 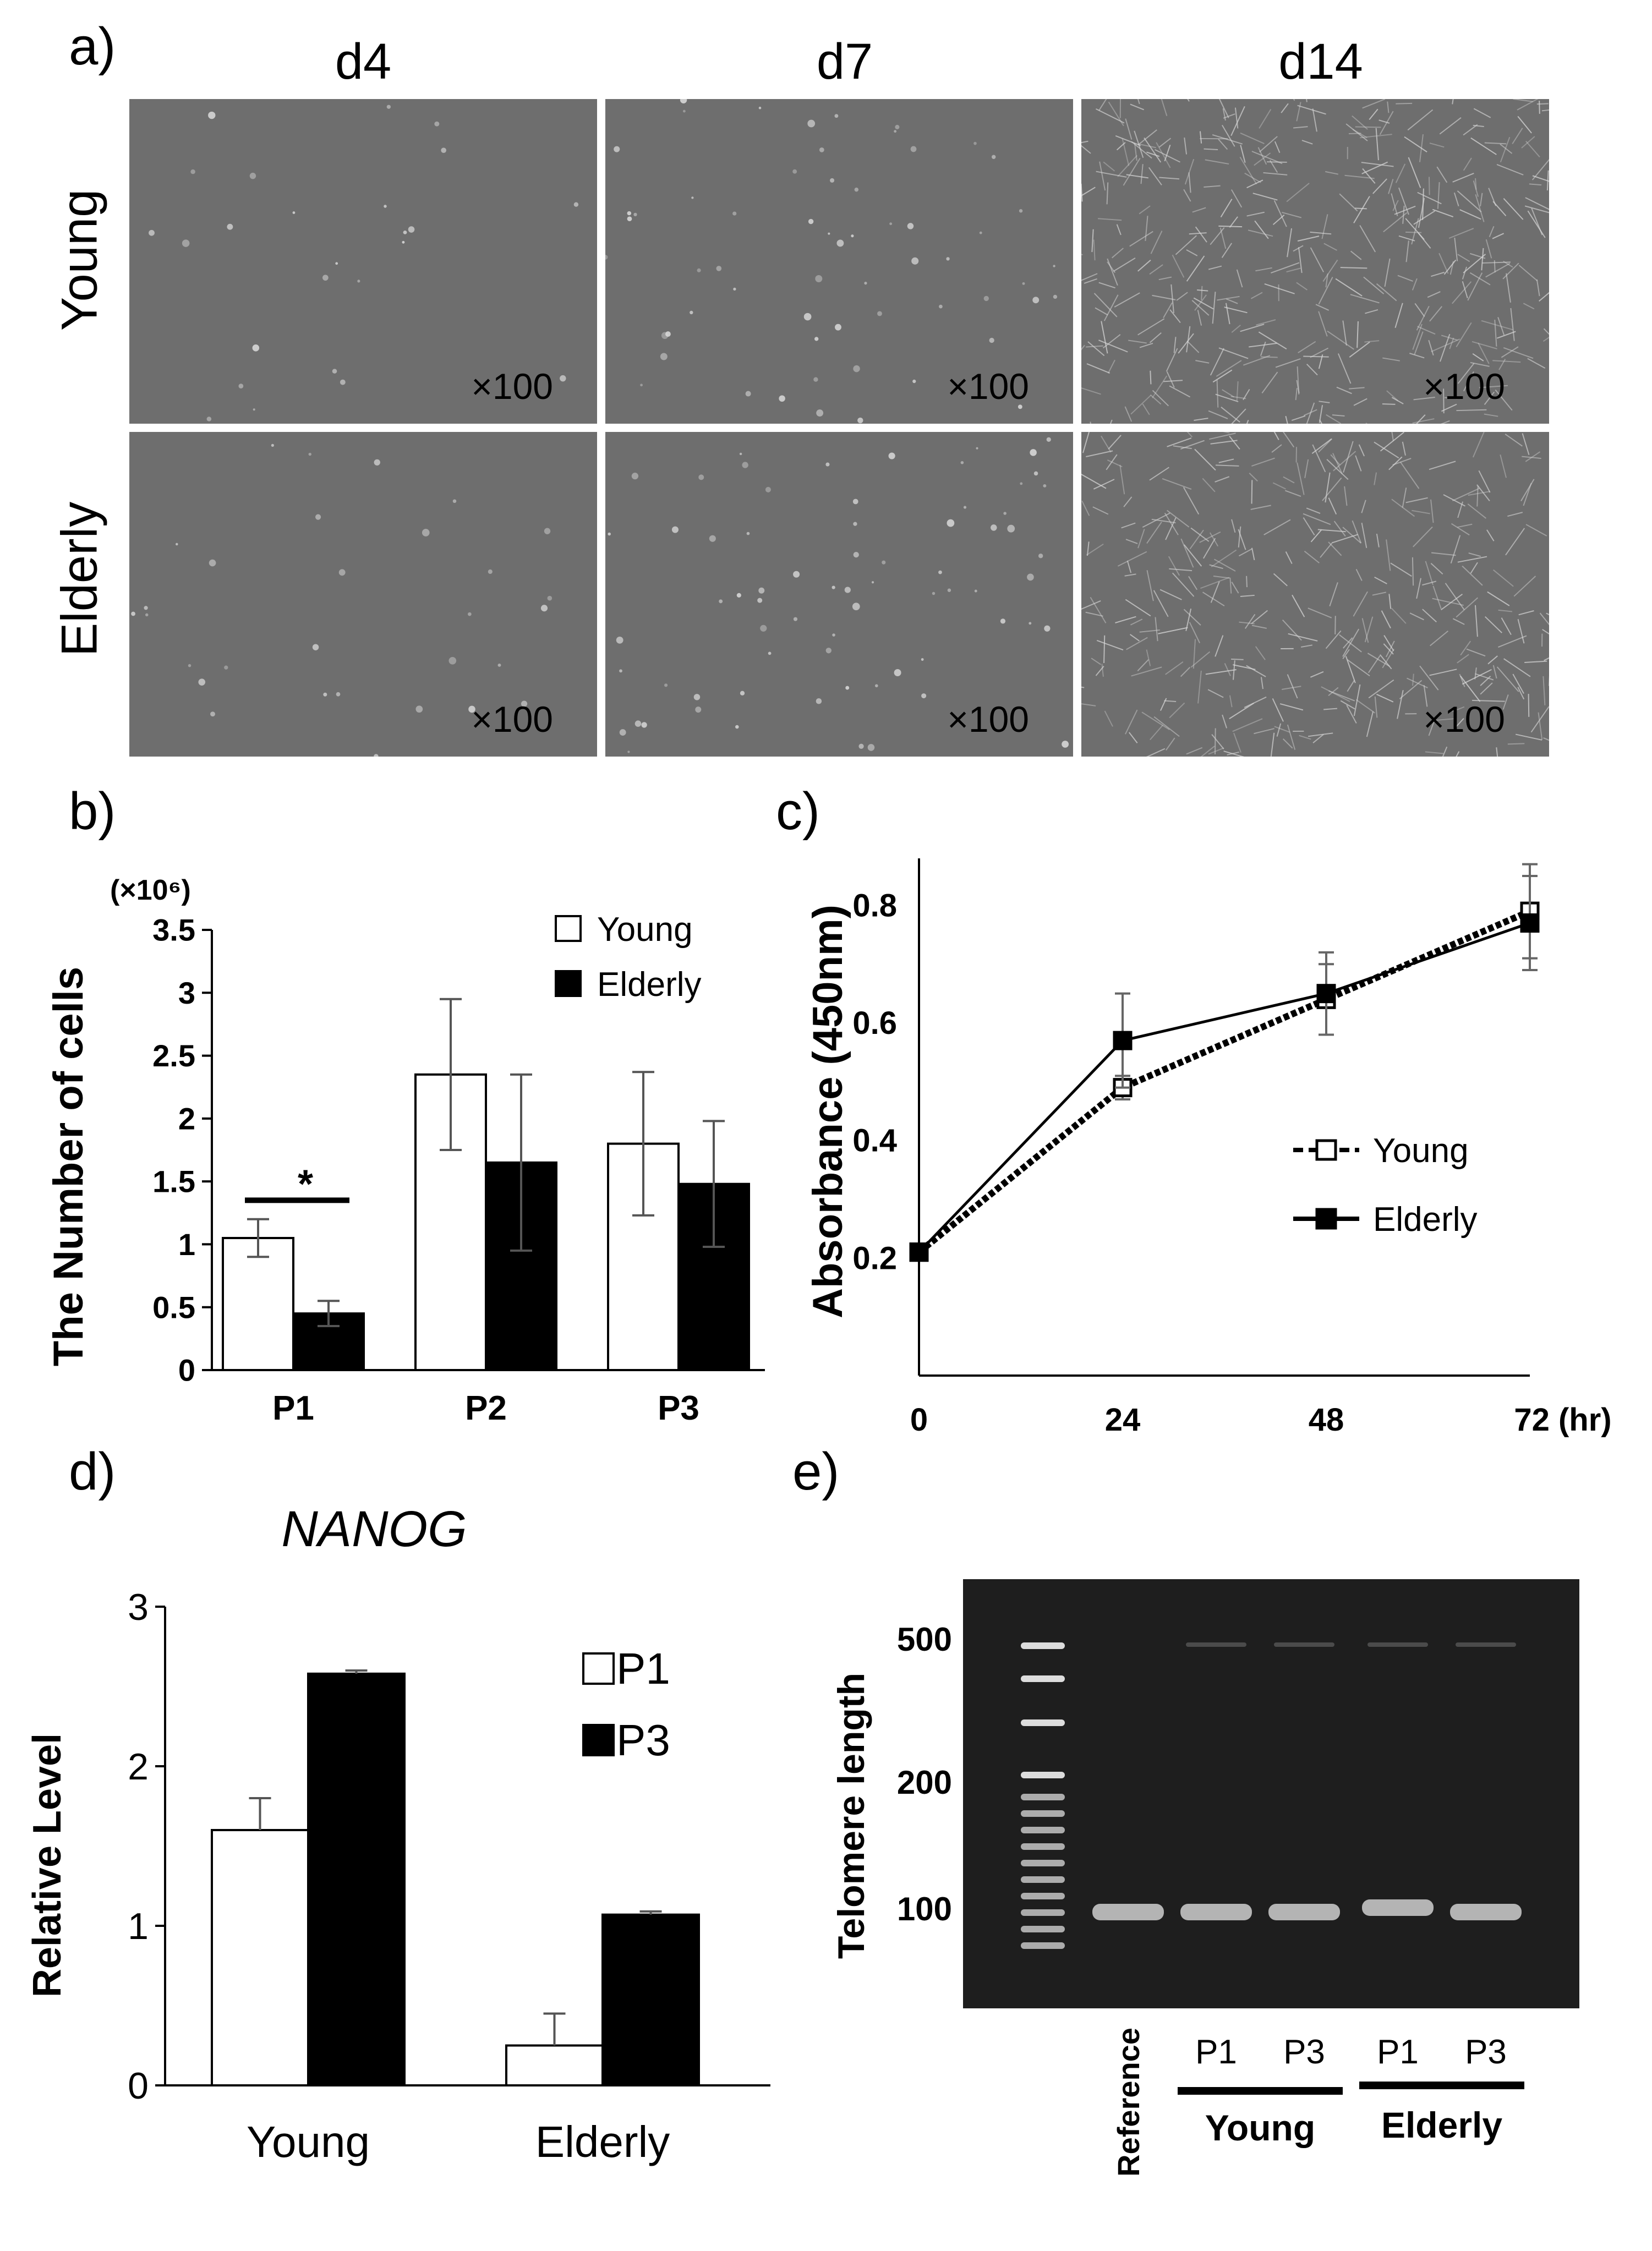 What do you see at coordinates (1326, 1219) in the screenshot?
I see `legend-marker-elderly` at bounding box center [1326, 1219].